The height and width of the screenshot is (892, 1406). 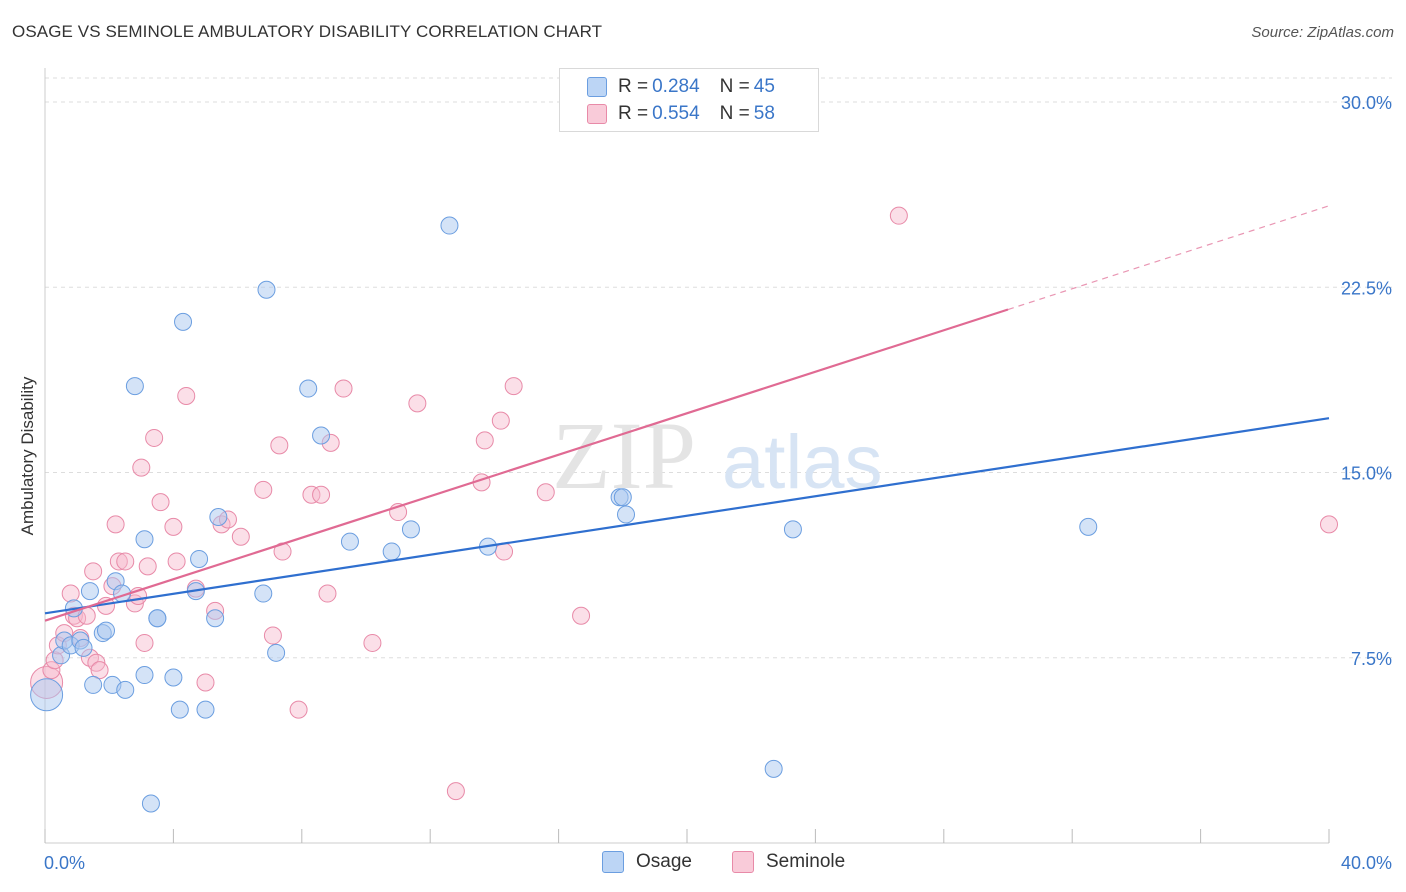 I want to click on osage-label: Osage, so click(x=664, y=861).